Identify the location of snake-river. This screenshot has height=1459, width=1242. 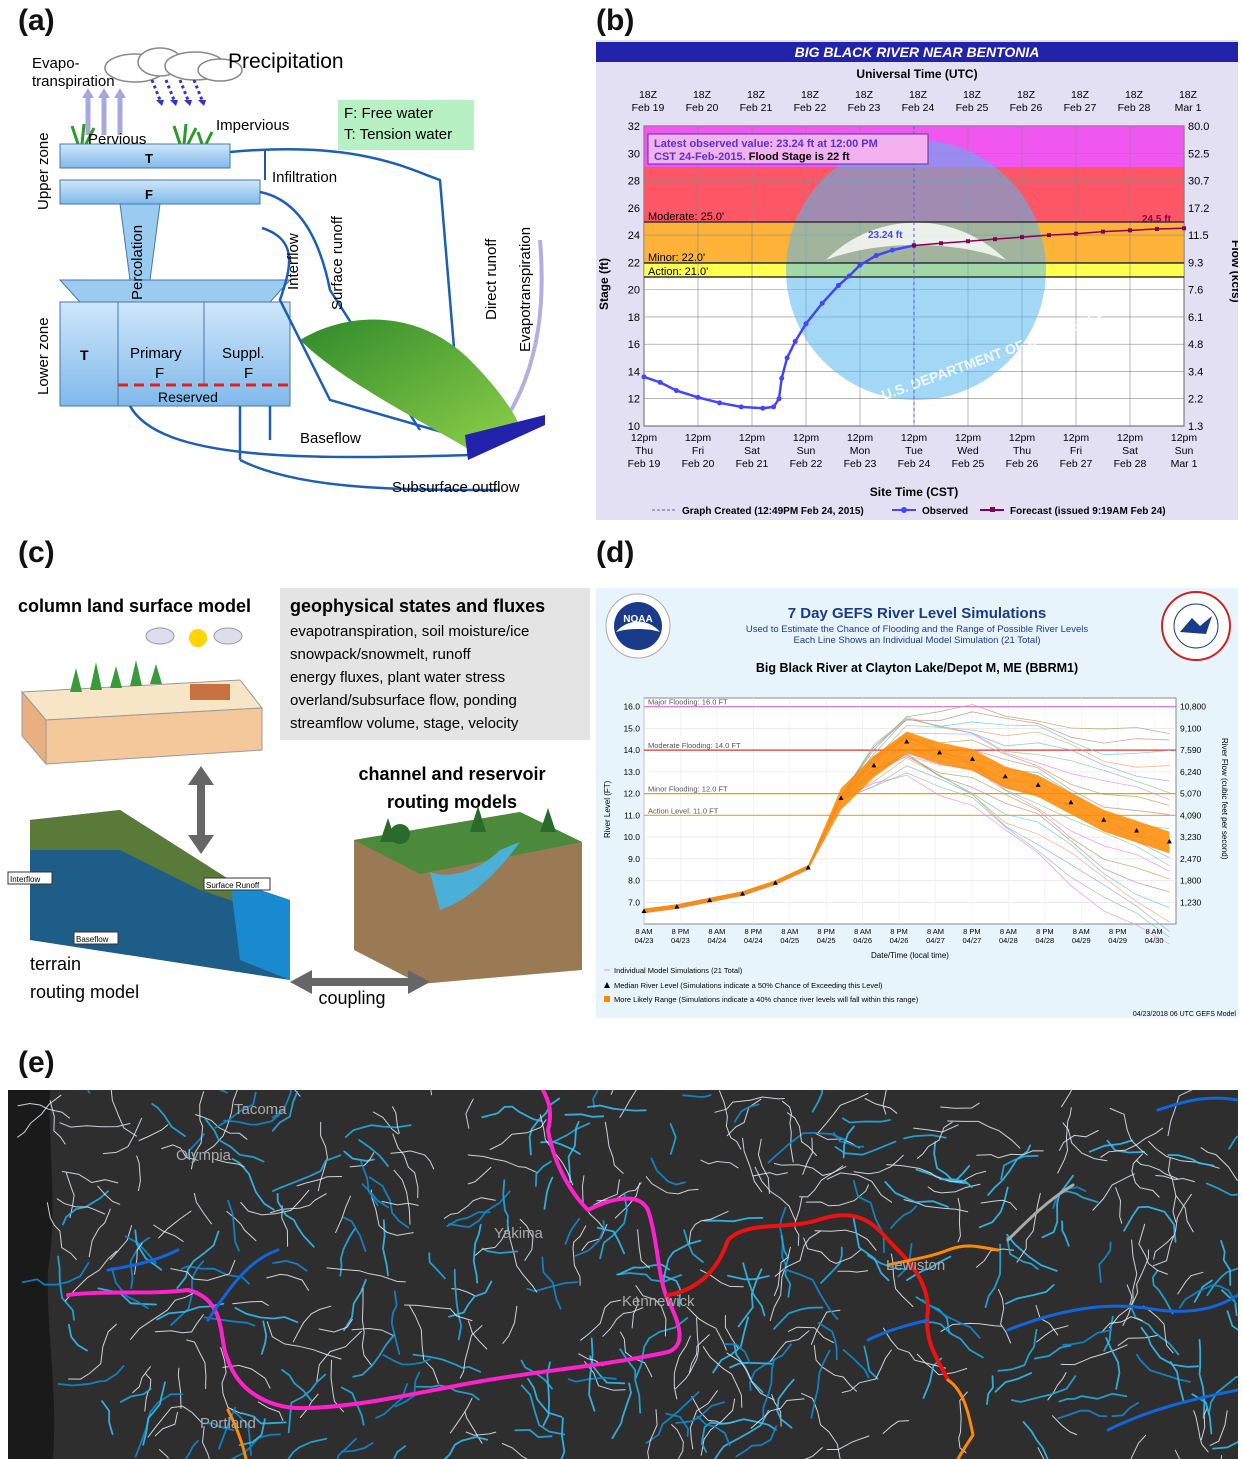
(808, 1297).